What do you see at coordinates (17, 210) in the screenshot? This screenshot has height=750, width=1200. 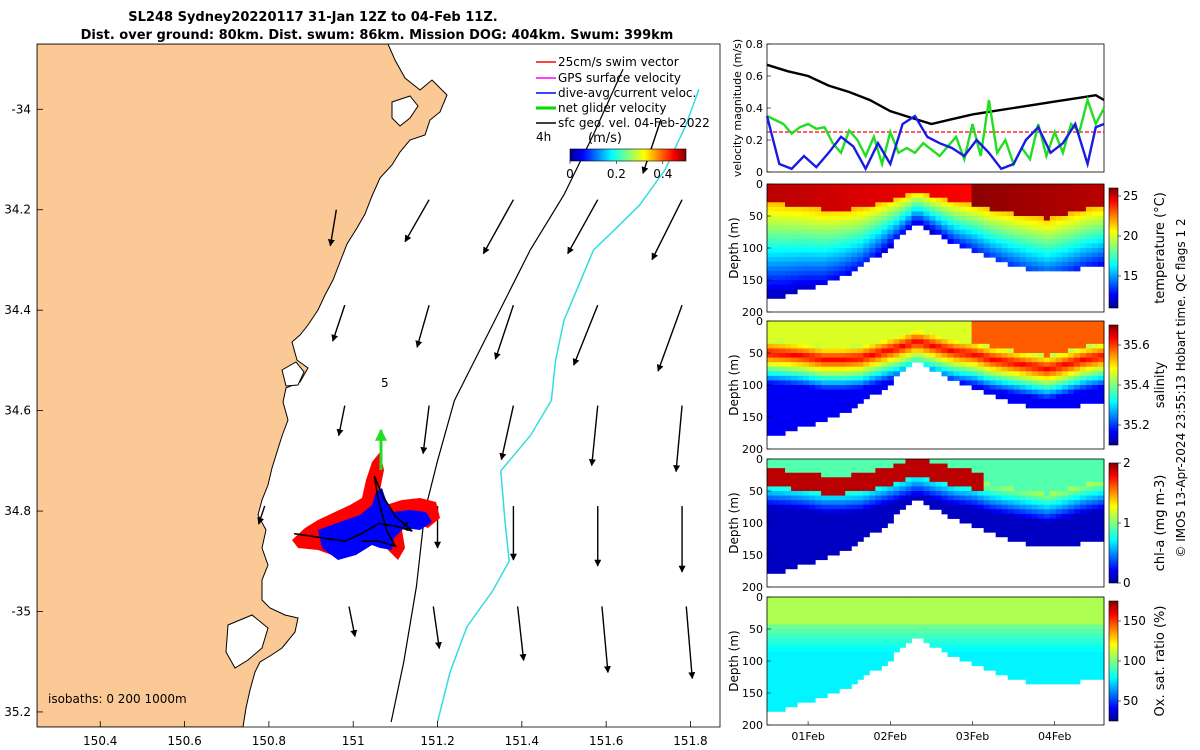 I see `map-y-tick-label: 34.2` at bounding box center [17, 210].